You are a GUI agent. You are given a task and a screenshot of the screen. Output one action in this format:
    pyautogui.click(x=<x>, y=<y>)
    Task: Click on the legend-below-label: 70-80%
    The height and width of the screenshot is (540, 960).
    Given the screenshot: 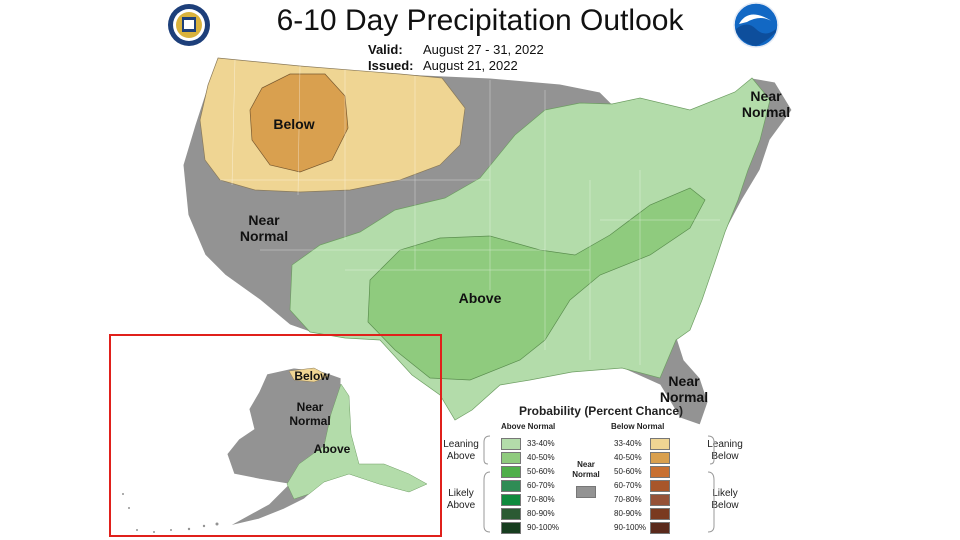 What is the action you would take?
    pyautogui.click(x=628, y=499)
    